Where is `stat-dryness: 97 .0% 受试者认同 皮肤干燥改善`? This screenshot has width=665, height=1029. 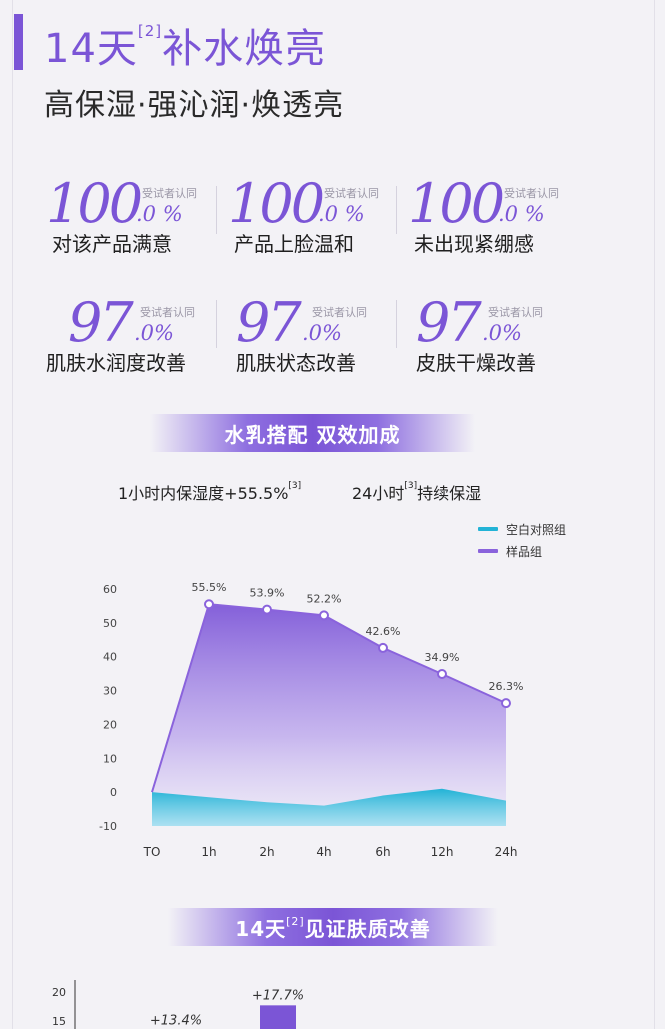 stat-dryness: 97 .0% 受试者认同 皮肤干燥改善 is located at coordinates (506, 333).